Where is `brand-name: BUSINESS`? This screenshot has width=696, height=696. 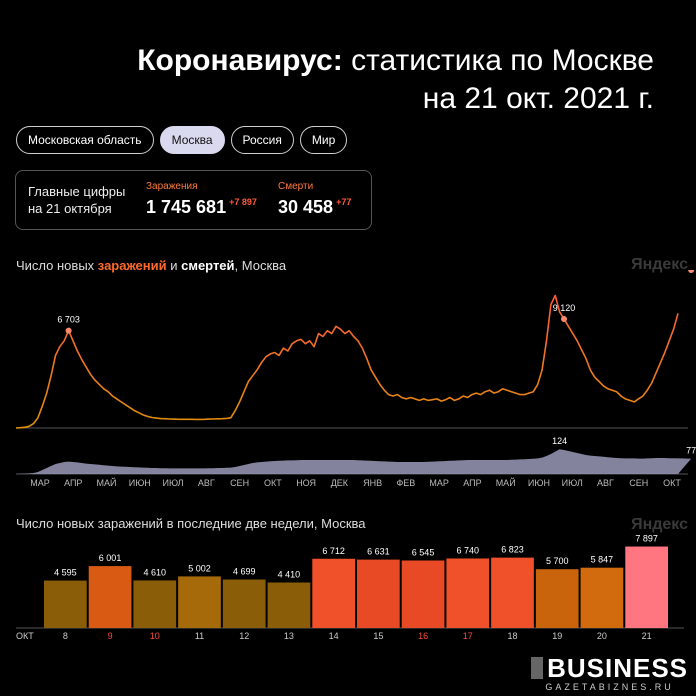 brand-name: BUSINESS is located at coordinates (617, 668).